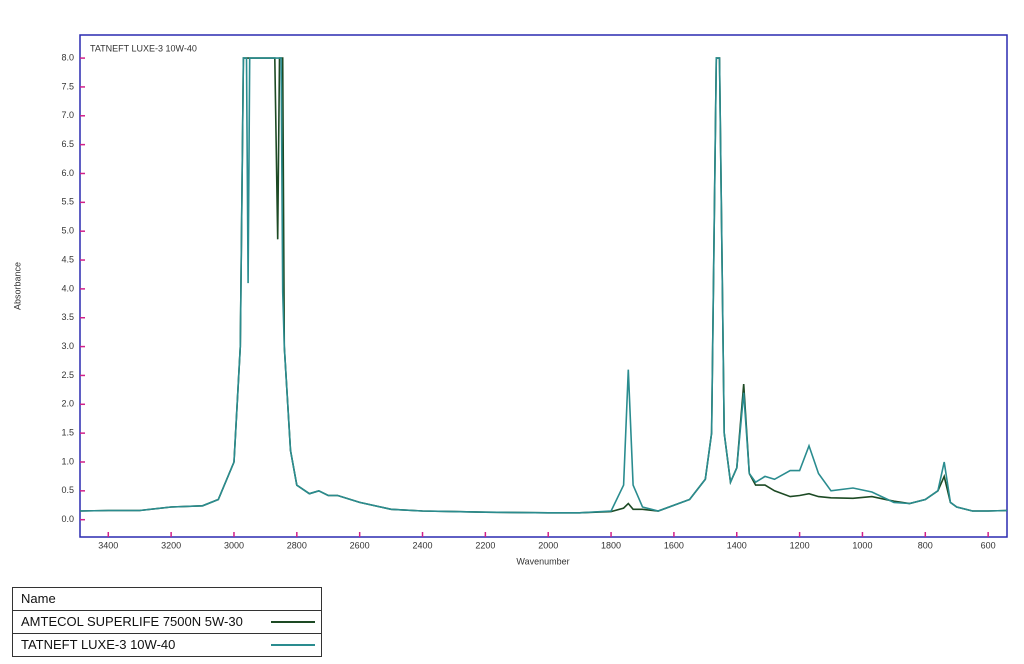 This screenshot has width=1024, height=664. What do you see at coordinates (67, 86) in the screenshot?
I see `y-tick-label: 7.5` at bounding box center [67, 86].